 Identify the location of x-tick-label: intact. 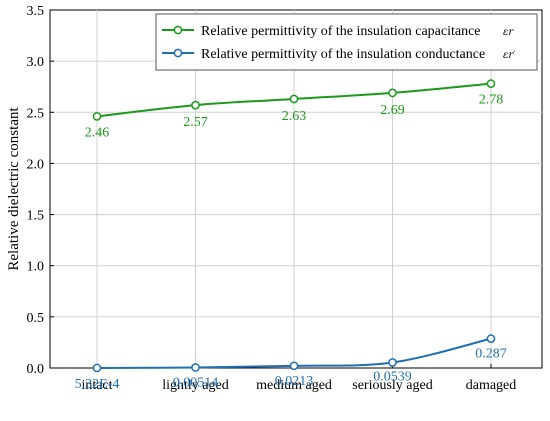
(96, 385).